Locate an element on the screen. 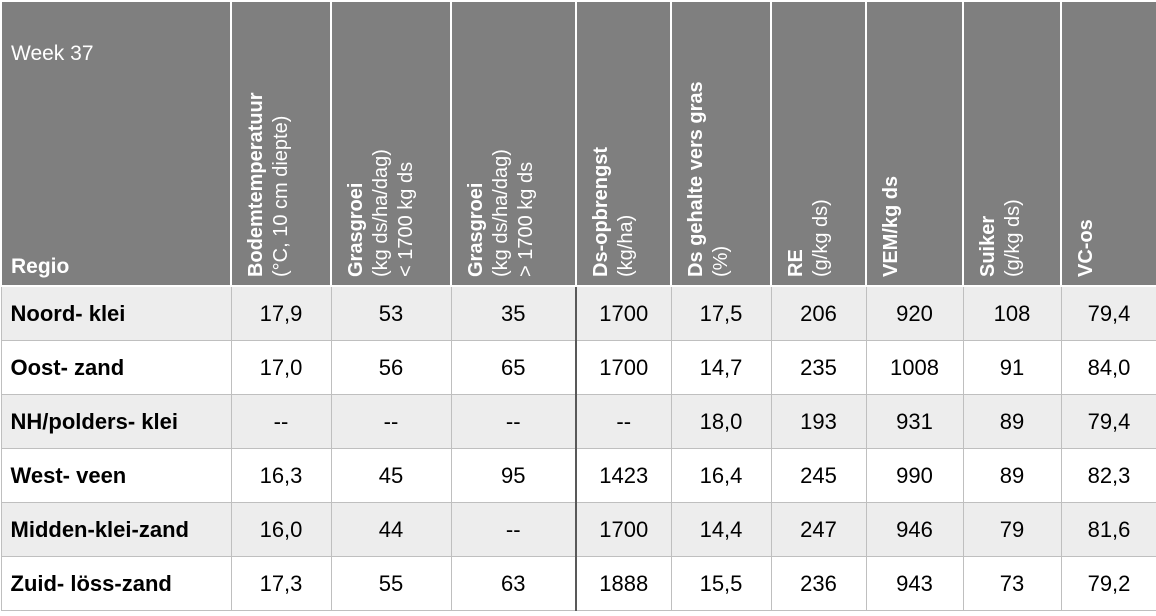 Image resolution: width=1156 pixels, height=616 pixels. header-text: VEM/kg ds is located at coordinates (891, 147).